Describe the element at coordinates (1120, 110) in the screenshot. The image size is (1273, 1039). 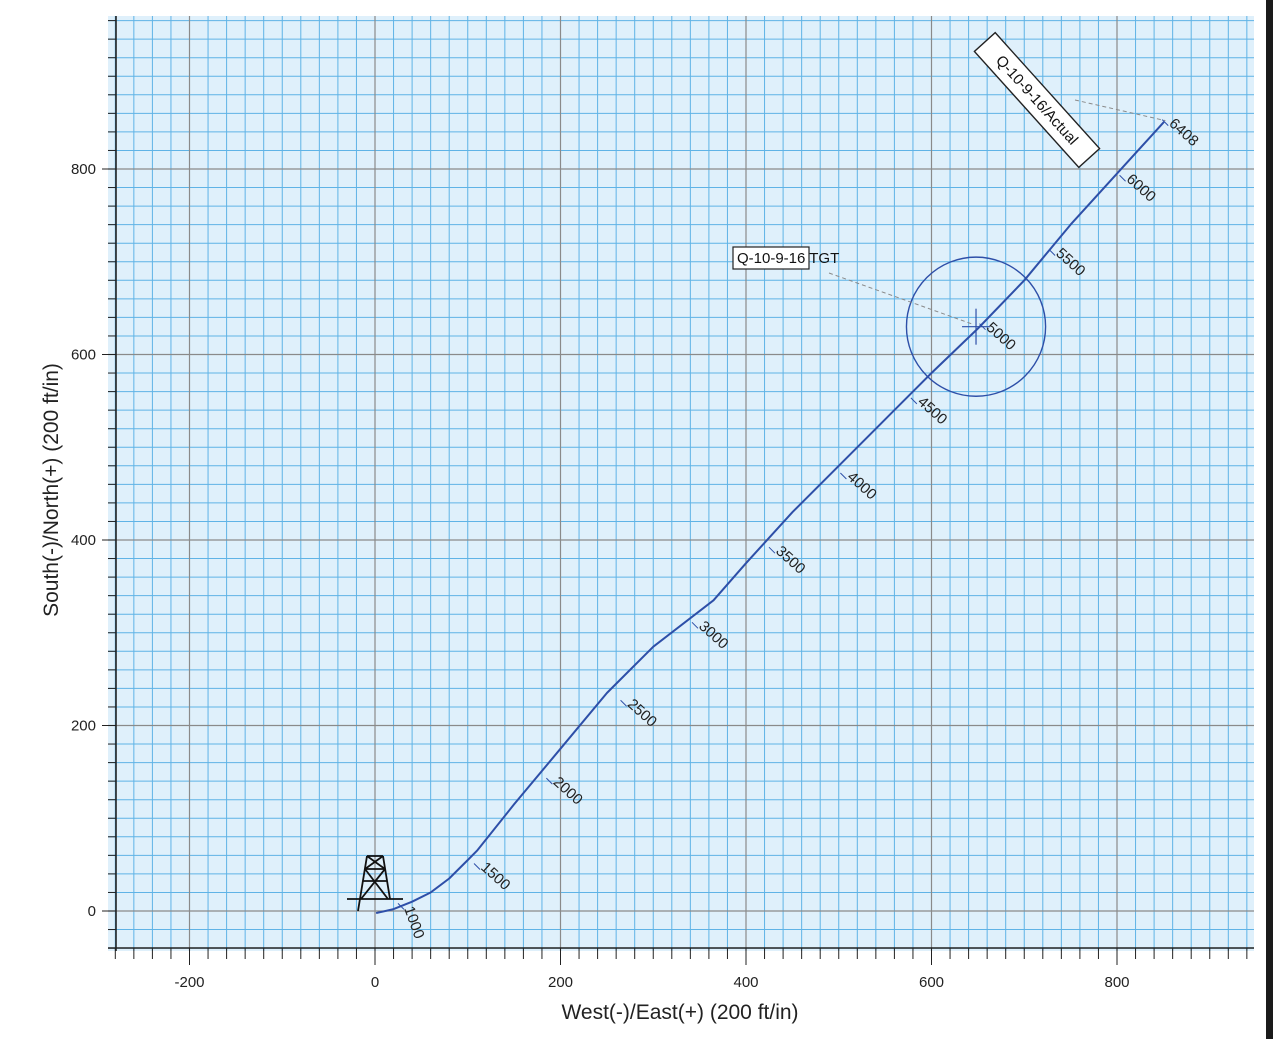
I see `actual-leader-line` at that location.